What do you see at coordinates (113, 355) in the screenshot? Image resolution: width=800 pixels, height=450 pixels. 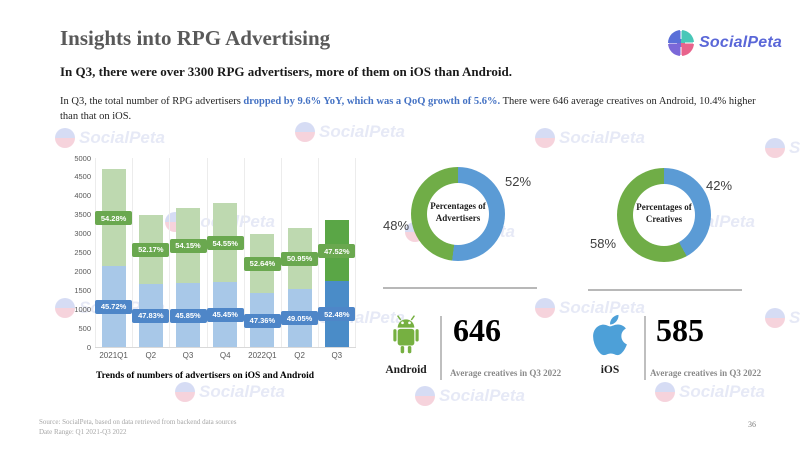 I see `x-axis-category-label: 2021Q1` at bounding box center [113, 355].